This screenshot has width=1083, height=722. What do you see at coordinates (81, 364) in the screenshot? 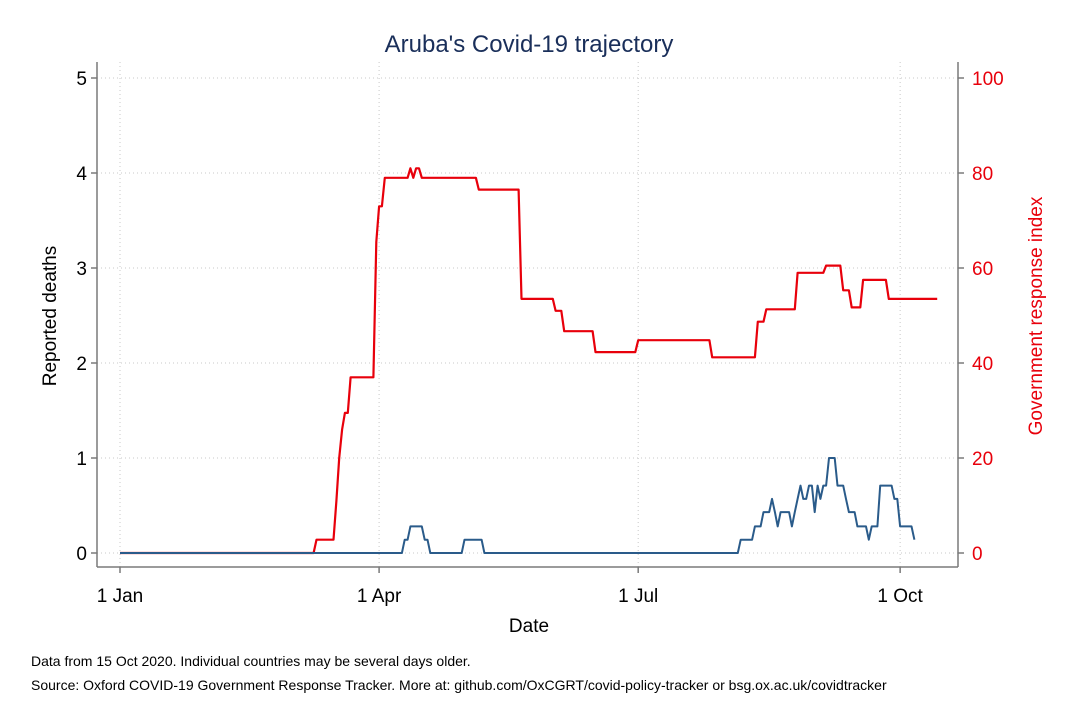
I see `y-tick-label: 2` at bounding box center [81, 364].